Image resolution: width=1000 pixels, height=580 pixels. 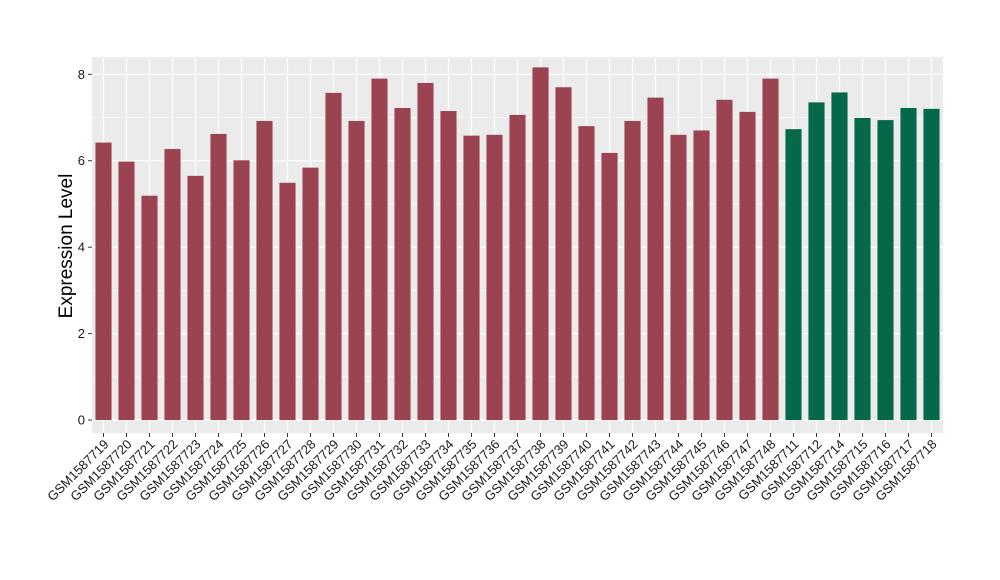 I want to click on bar-GSM1587733, so click(x=425, y=251).